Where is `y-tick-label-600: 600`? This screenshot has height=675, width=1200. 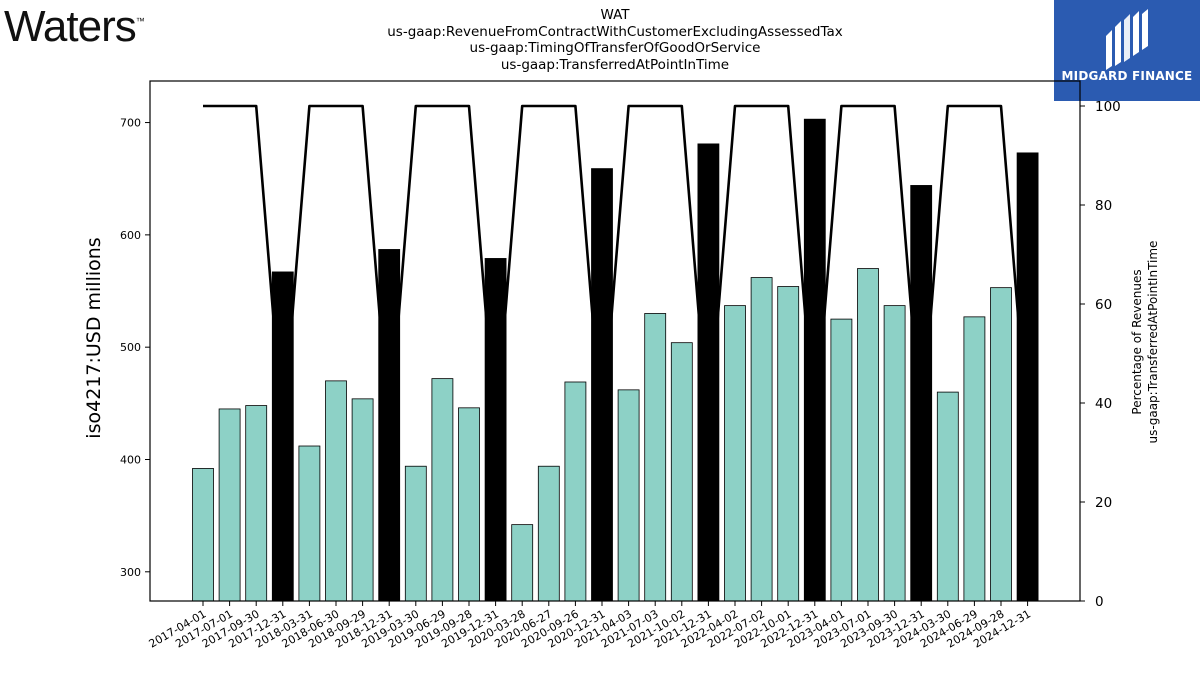 y-tick-label-600: 600 is located at coordinates (130, 235).